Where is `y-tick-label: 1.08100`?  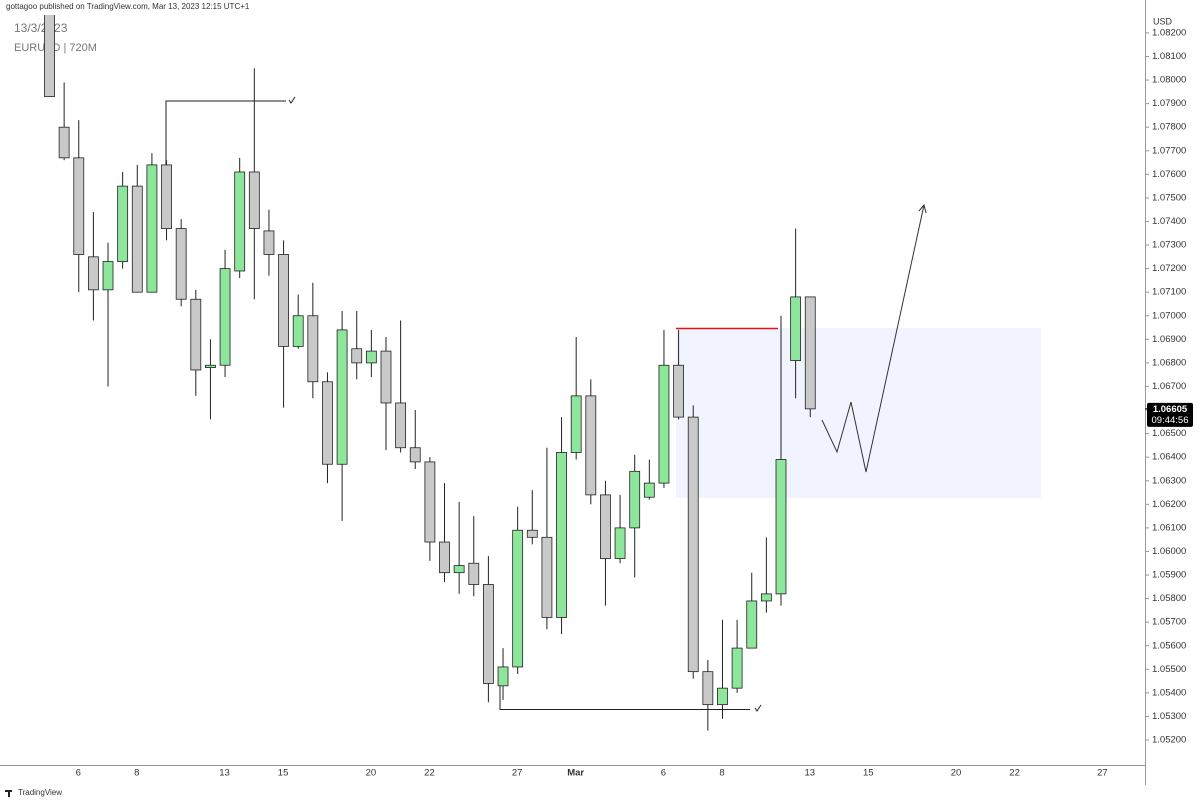 y-tick-label: 1.08100 is located at coordinates (1169, 56).